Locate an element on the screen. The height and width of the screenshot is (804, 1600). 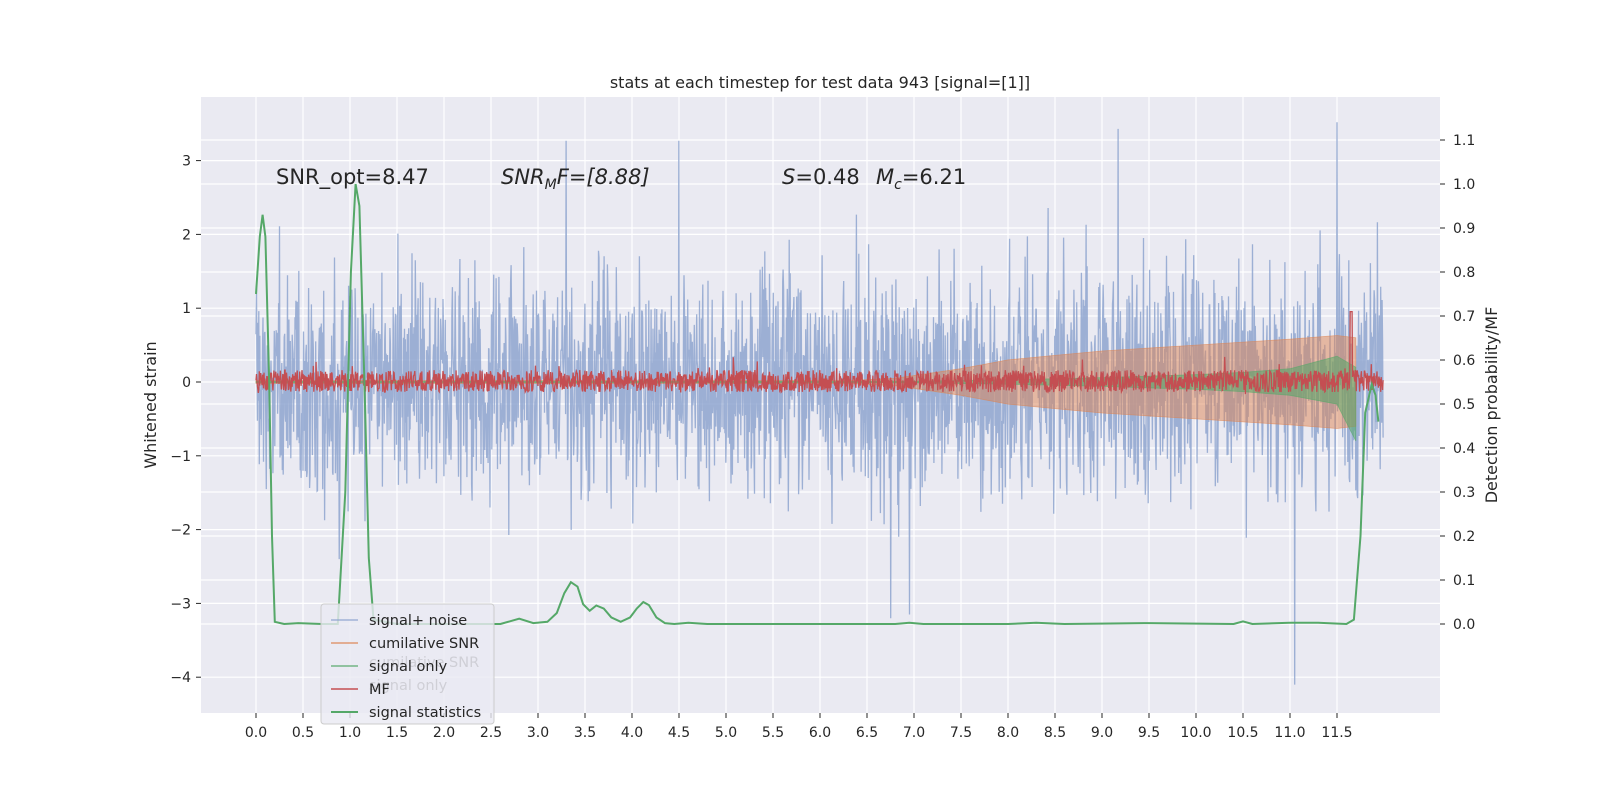
legend-box is located at coordinates (407, 664).